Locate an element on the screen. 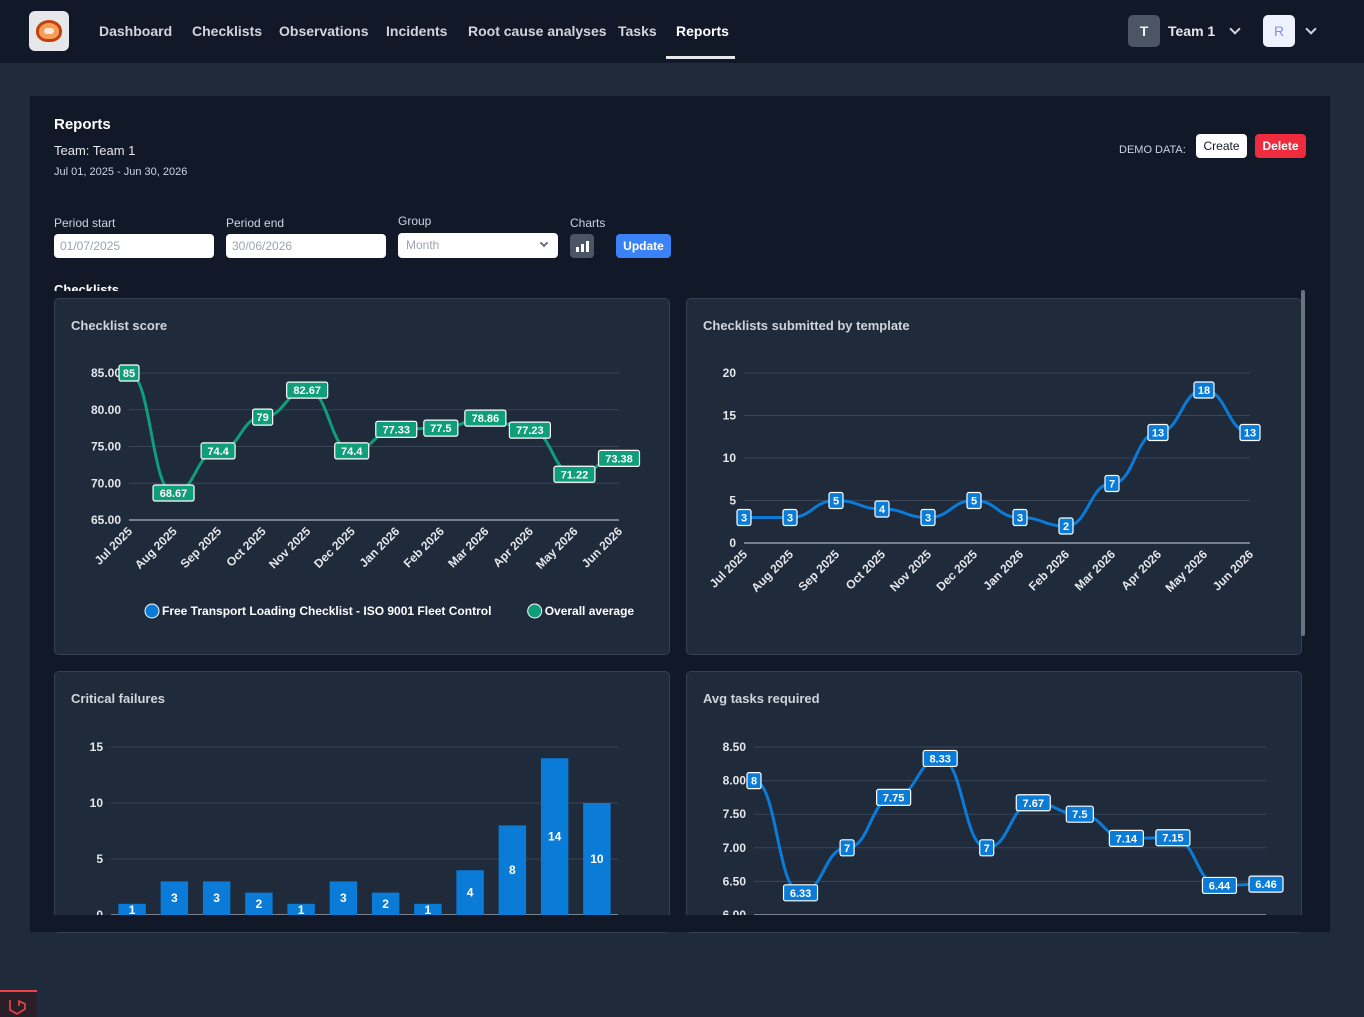 The height and width of the screenshot is (1017, 1364). nav-reports: Reports is located at coordinates (702, 31).